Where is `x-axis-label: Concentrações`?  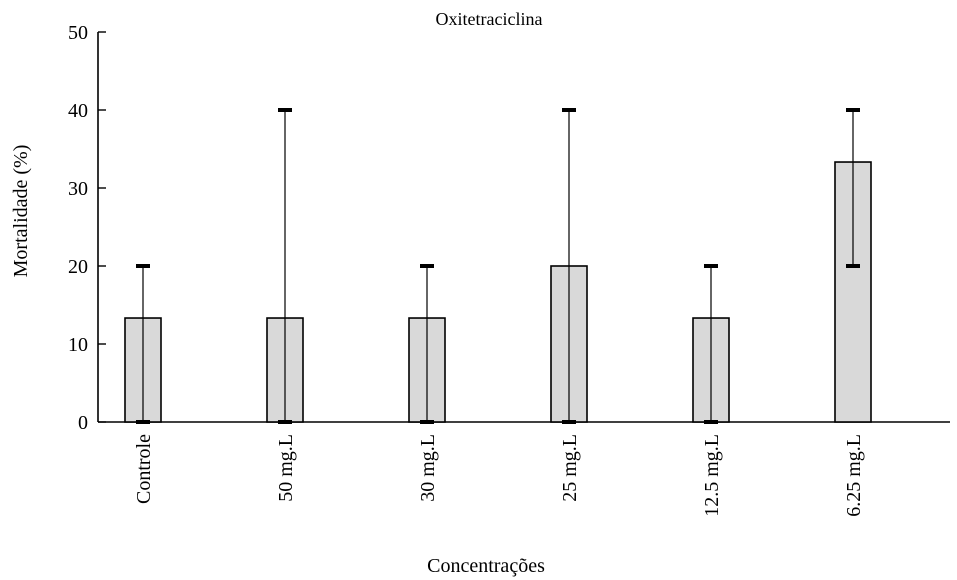
x-axis-label: Concentrações is located at coordinates (486, 566).